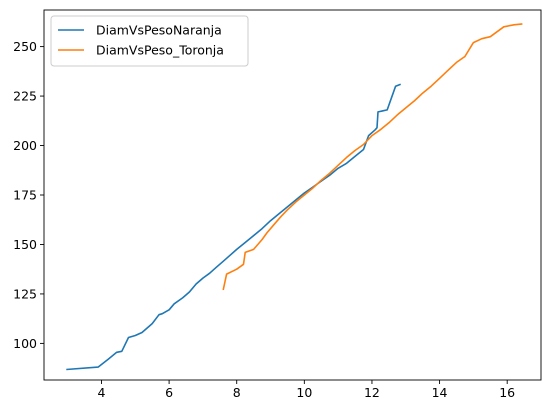  I want to click on x-tick-label: 10, so click(304, 392).